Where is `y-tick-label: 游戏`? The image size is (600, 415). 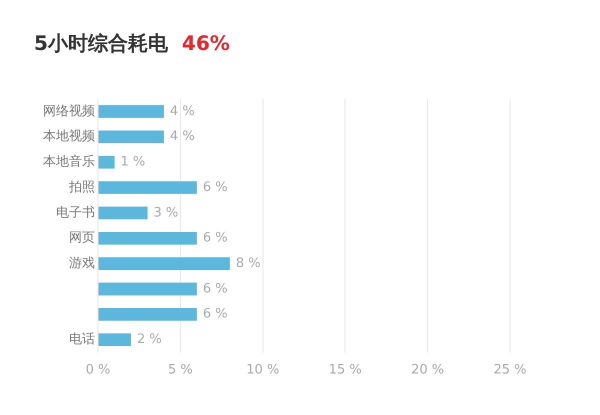 y-tick-label: 游戏 is located at coordinates (82, 264).